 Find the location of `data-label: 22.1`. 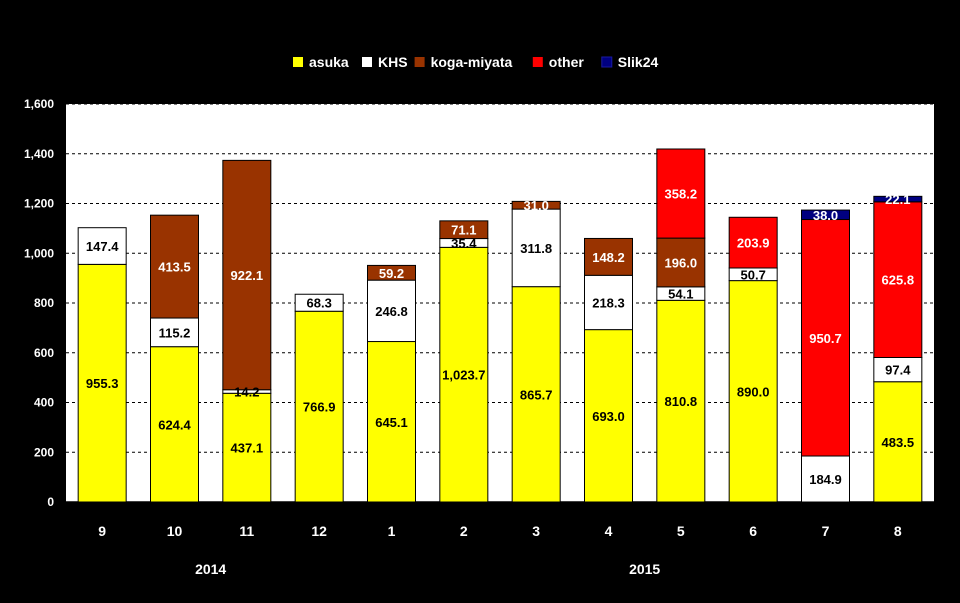

data-label: 22.1 is located at coordinates (897, 199).